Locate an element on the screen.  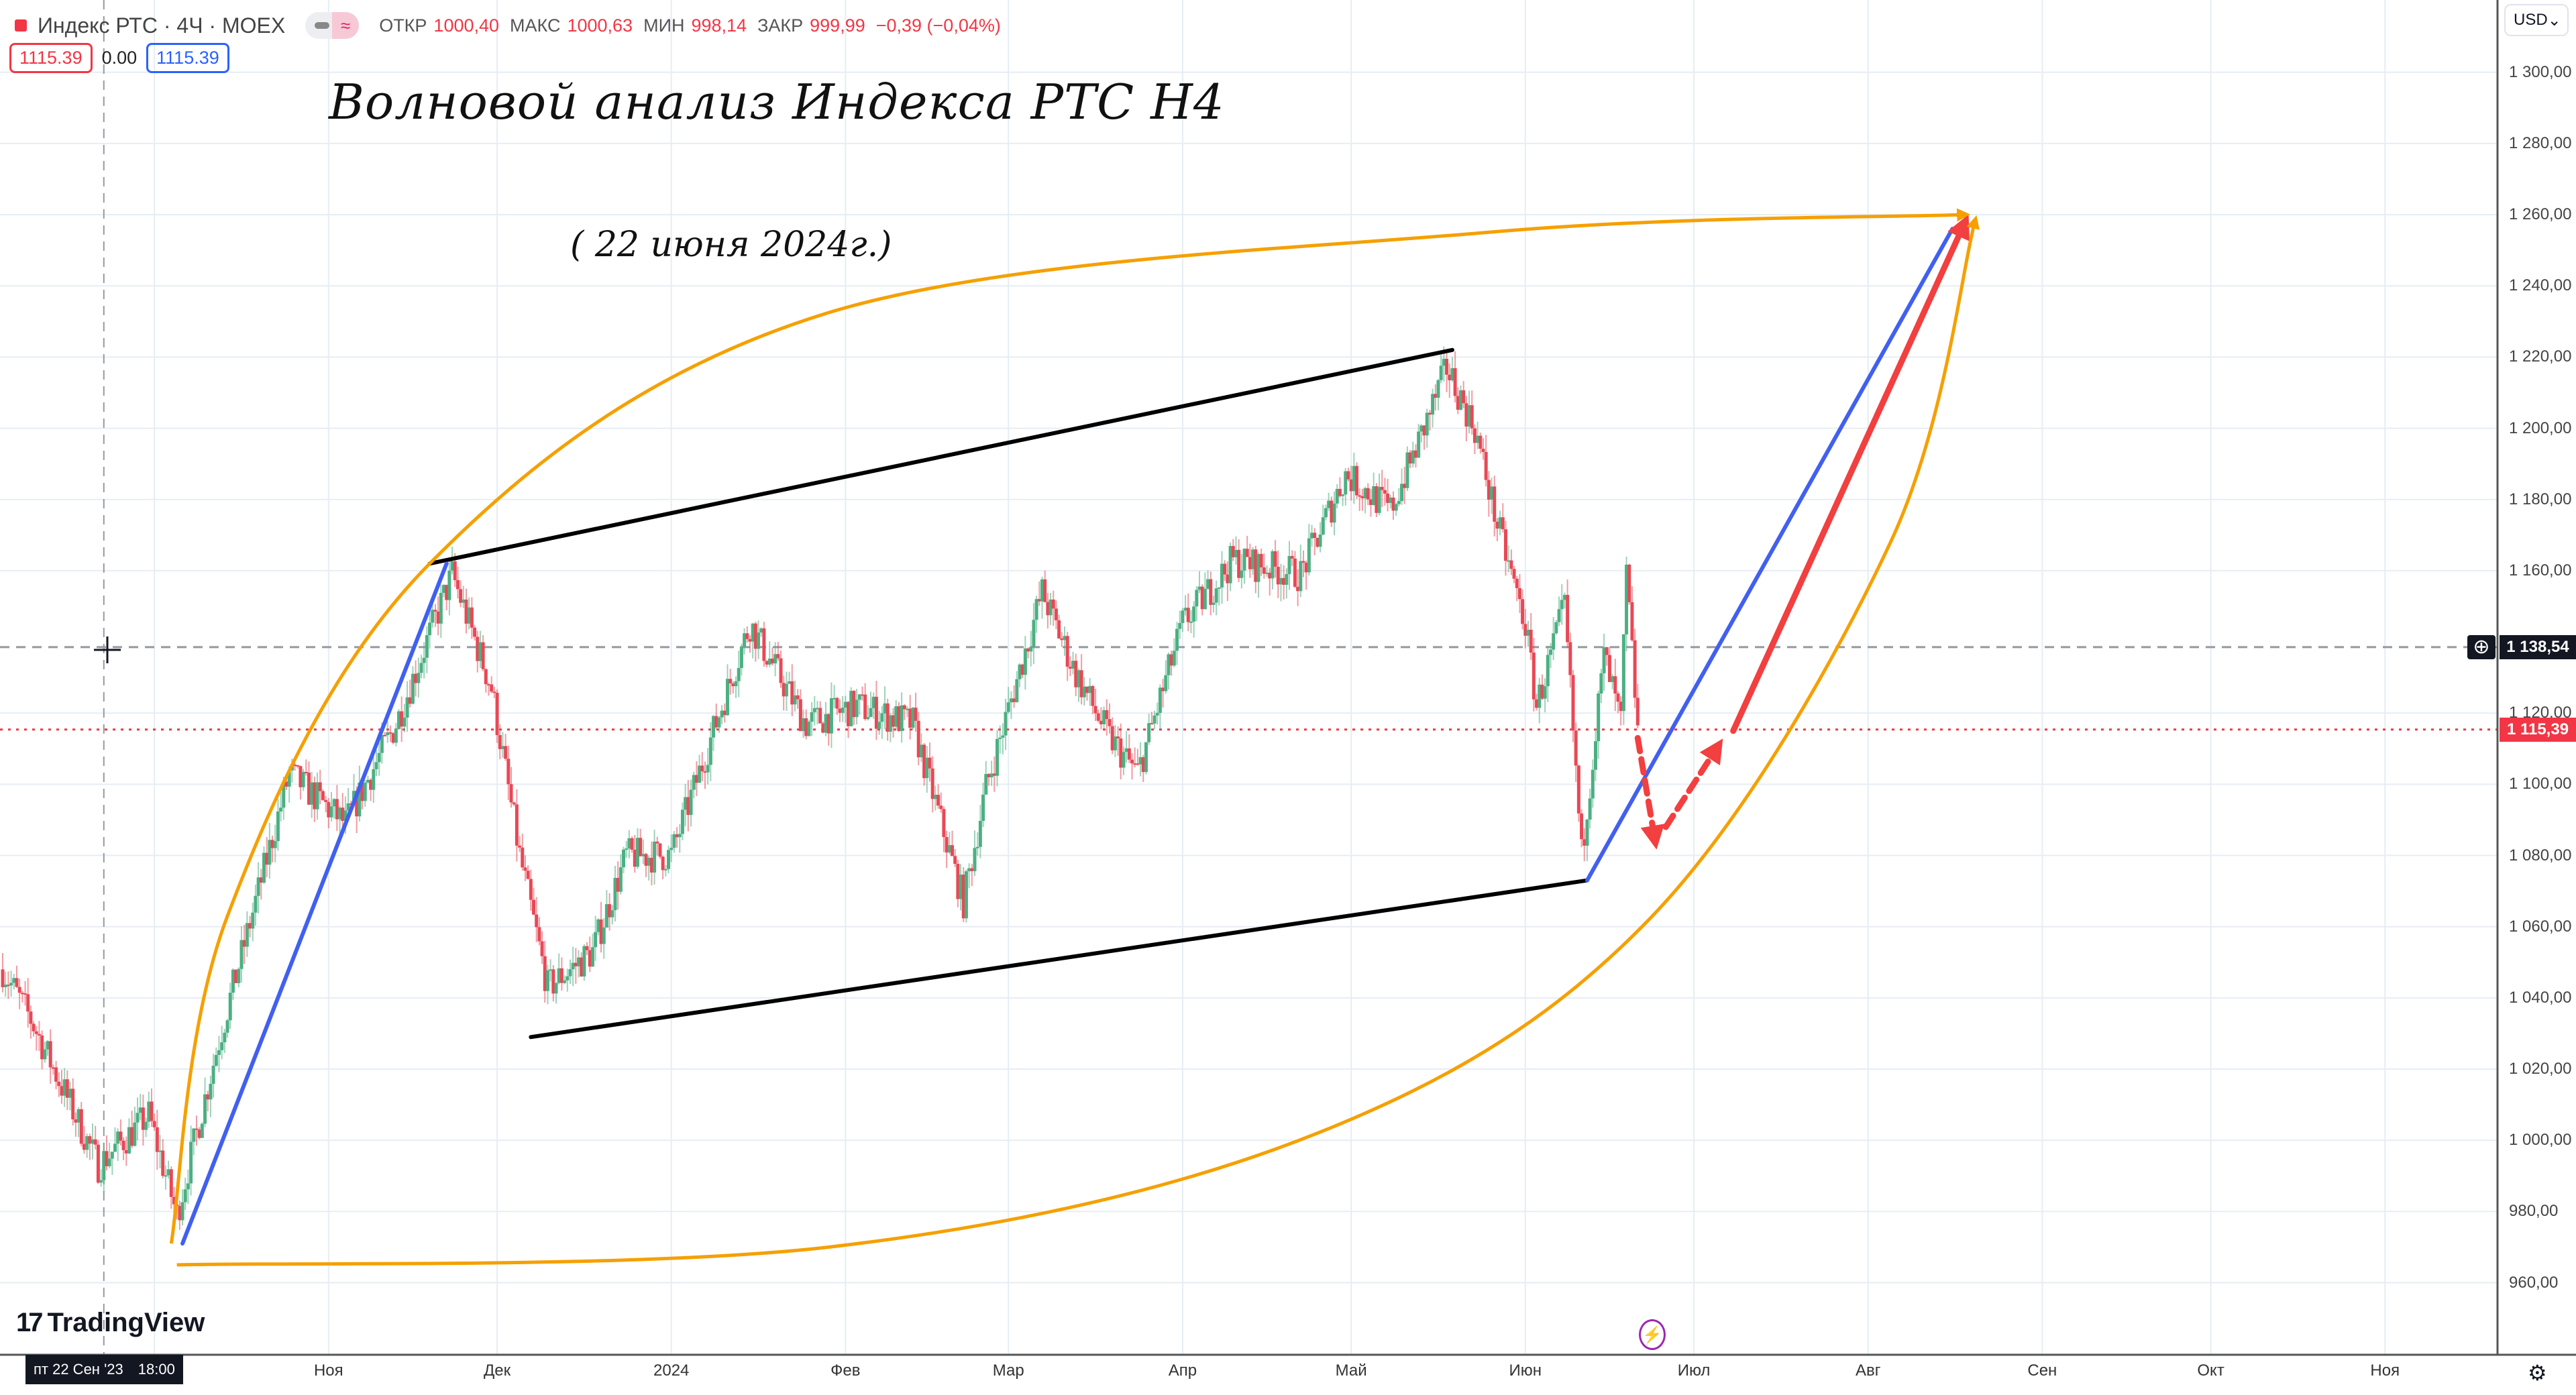
open-label: ОТКР is located at coordinates (403, 25).